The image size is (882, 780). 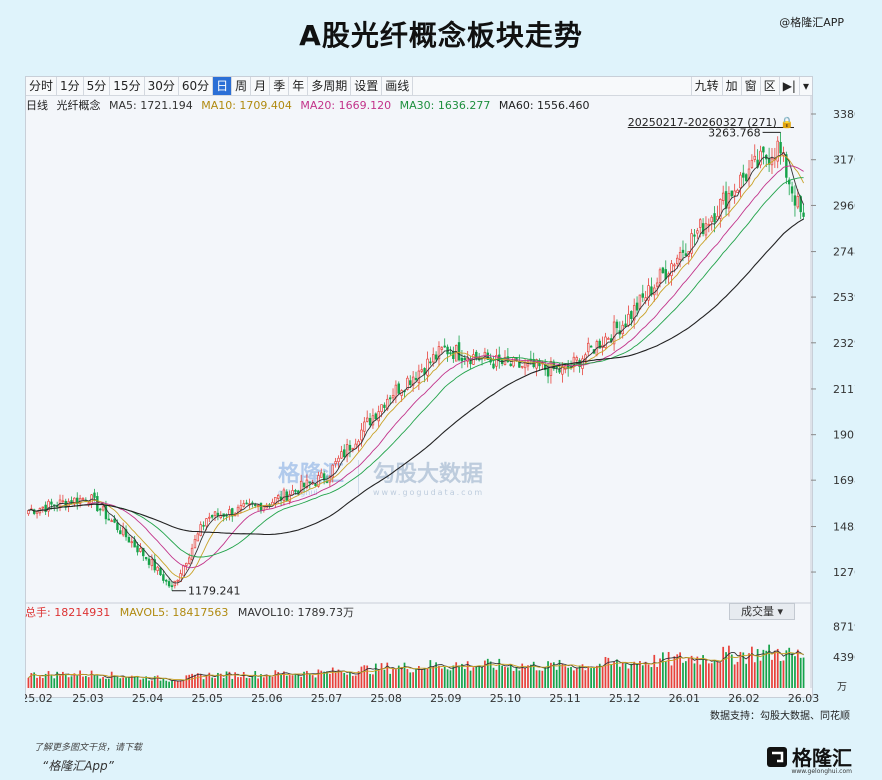 What do you see at coordinates (70, 86) in the screenshot?
I see `period-tab-1: 1分` at bounding box center [70, 86].